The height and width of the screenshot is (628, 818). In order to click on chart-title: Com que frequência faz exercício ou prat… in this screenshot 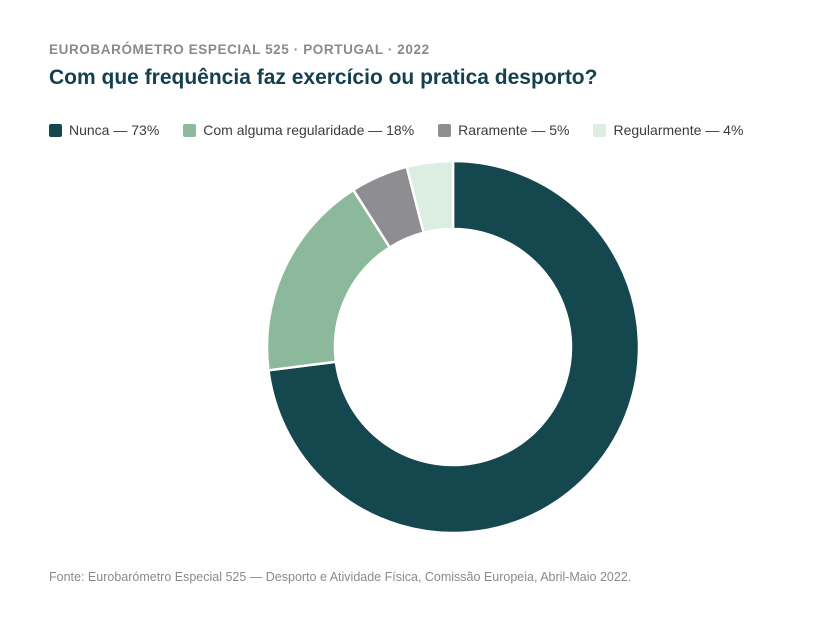, I will do `click(323, 77)`.